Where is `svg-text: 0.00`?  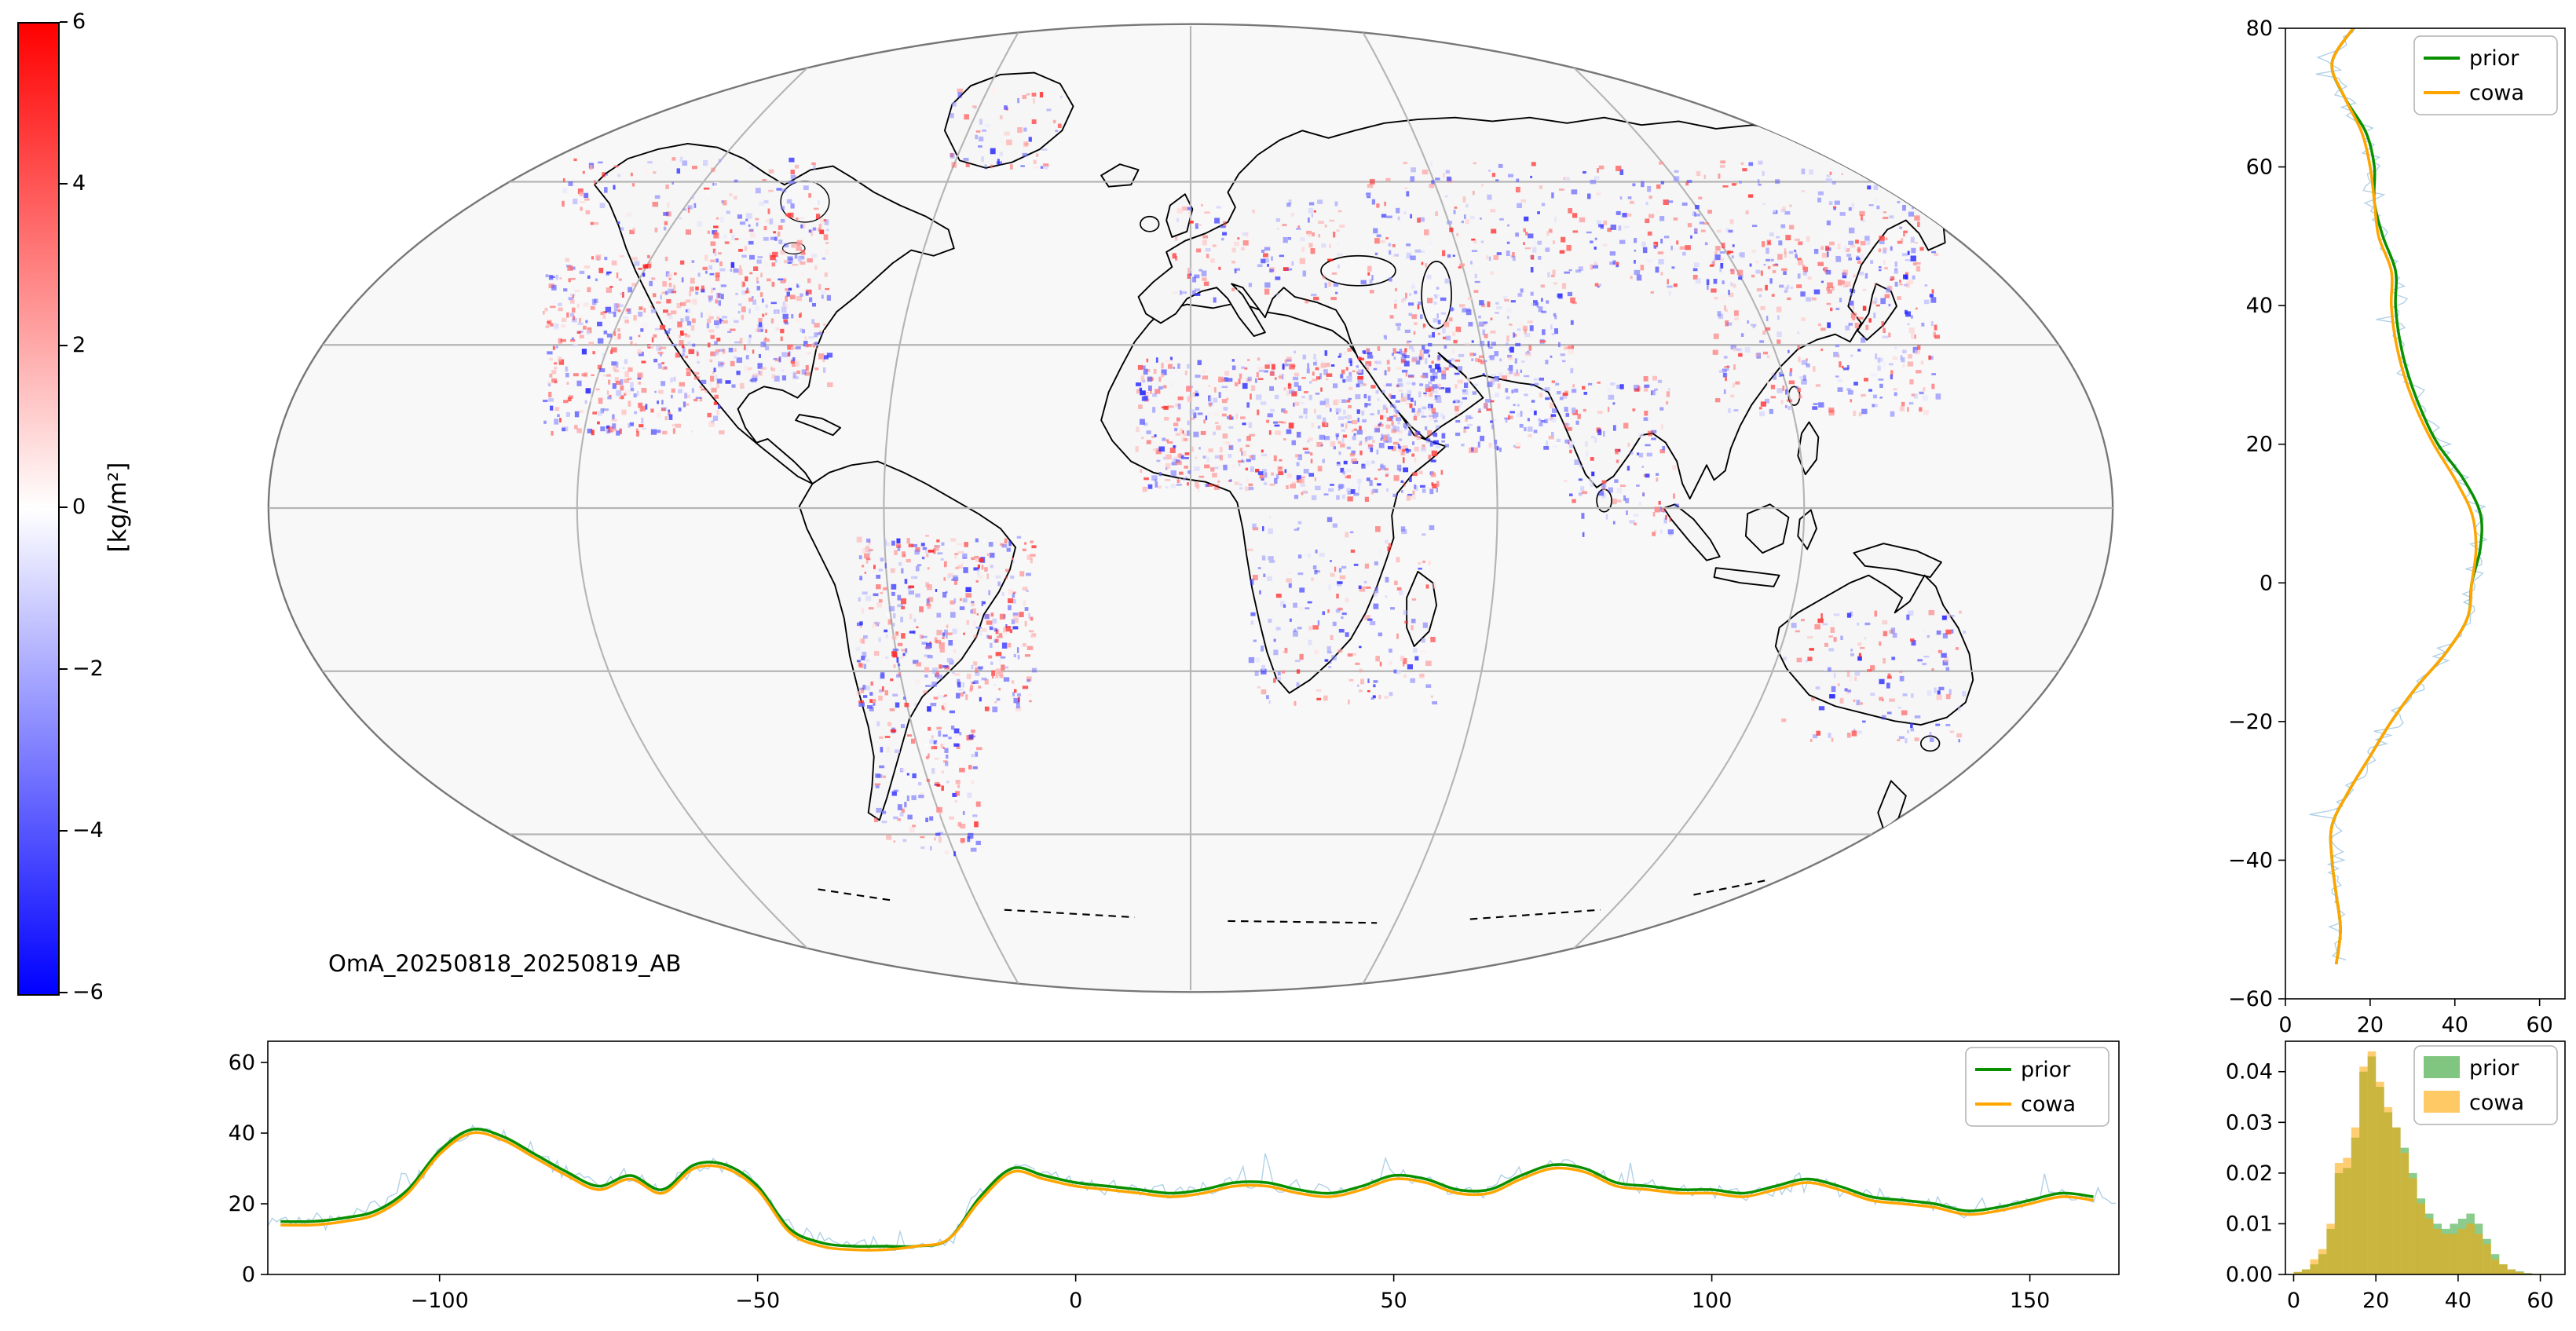 svg-text: 0.00 is located at coordinates (2250, 1275).